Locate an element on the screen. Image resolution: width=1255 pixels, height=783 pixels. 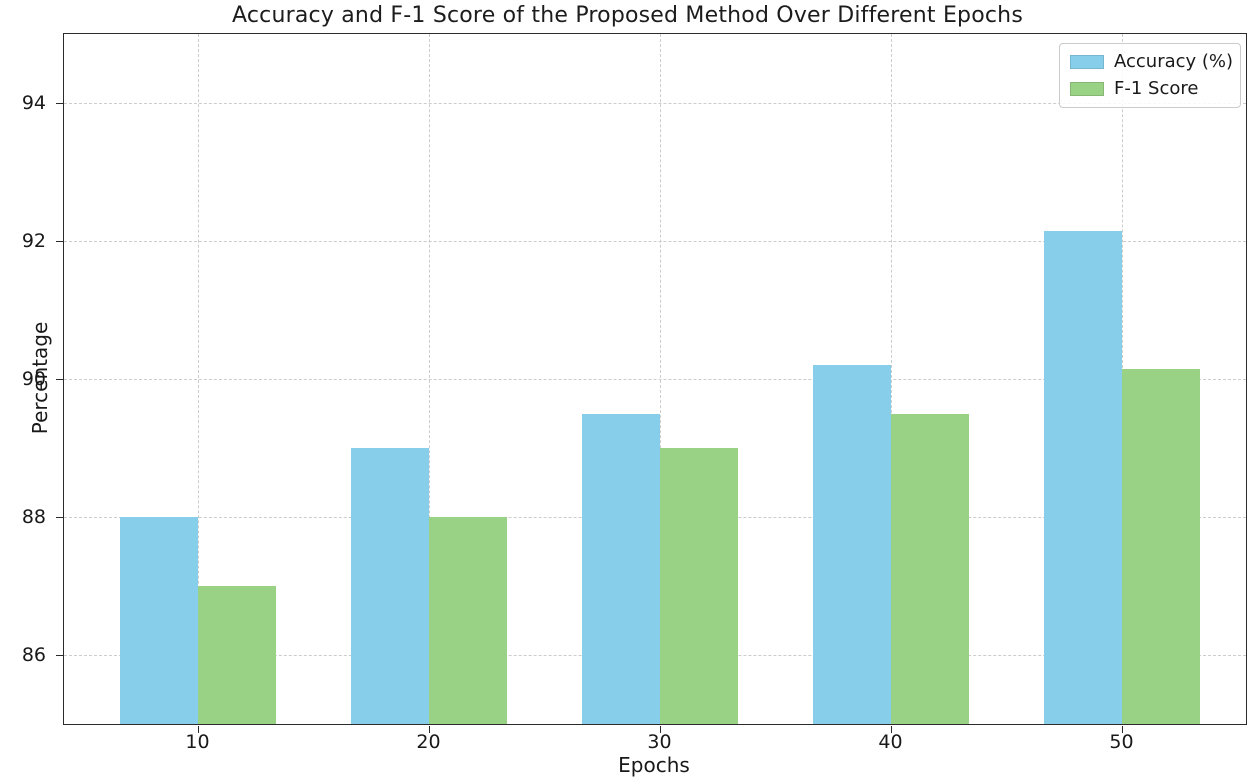
legend-swatch-accuracy is located at coordinates (1087, 62).